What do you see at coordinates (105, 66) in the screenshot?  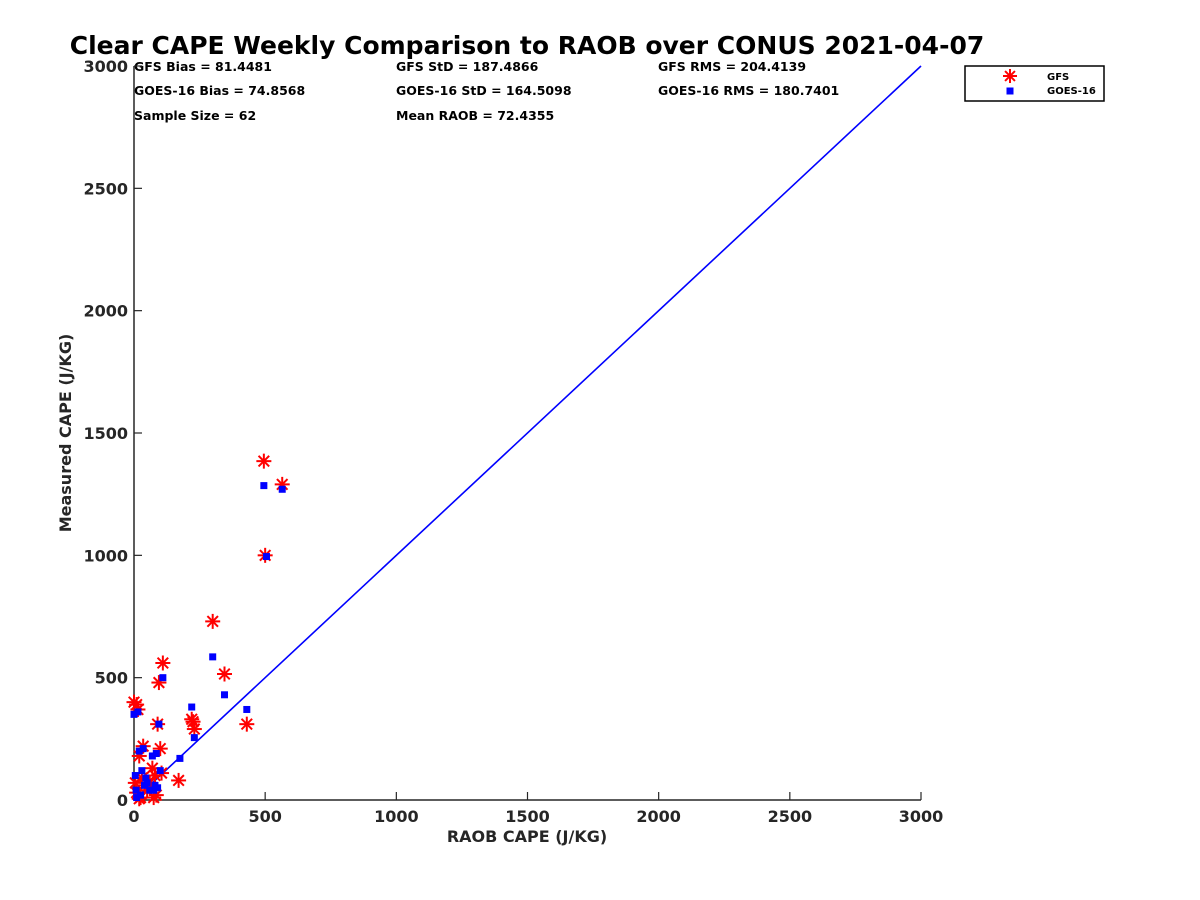 I see `y-tick-label: 3000` at bounding box center [105, 66].